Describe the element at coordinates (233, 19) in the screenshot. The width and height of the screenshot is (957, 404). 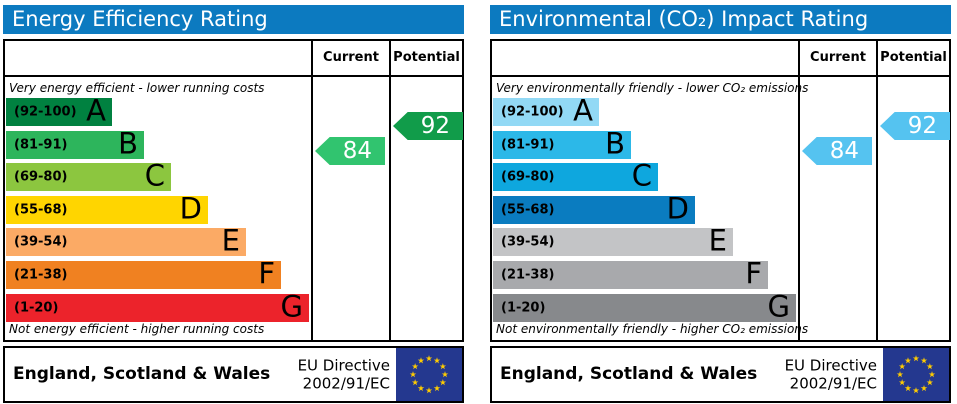
I see `panel-title-energy: Energy Efficiency Rating` at that location.